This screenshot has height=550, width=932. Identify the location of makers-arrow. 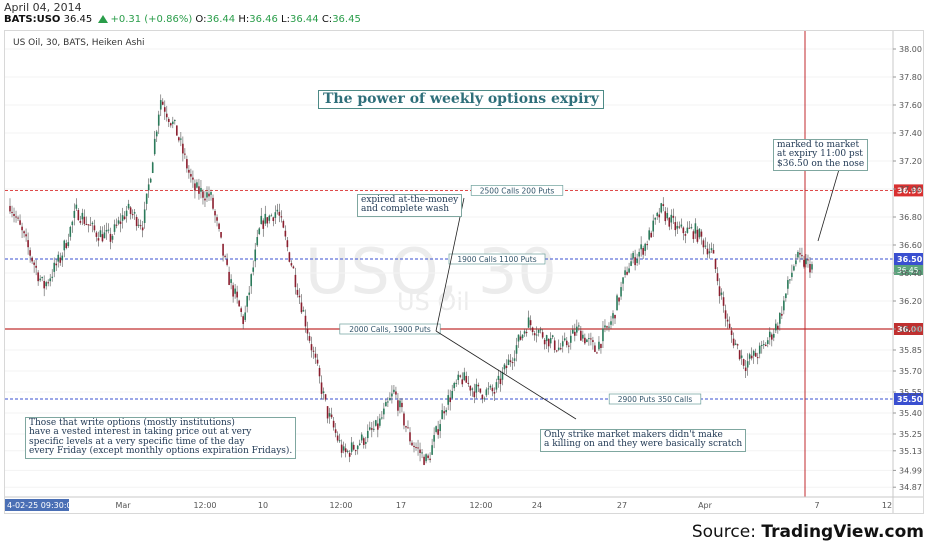
(506, 375).